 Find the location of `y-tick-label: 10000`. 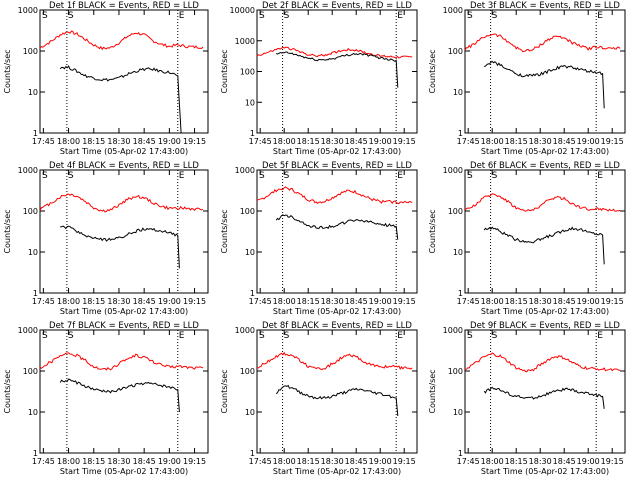

y-tick-label: 10000 is located at coordinates (242, 10).